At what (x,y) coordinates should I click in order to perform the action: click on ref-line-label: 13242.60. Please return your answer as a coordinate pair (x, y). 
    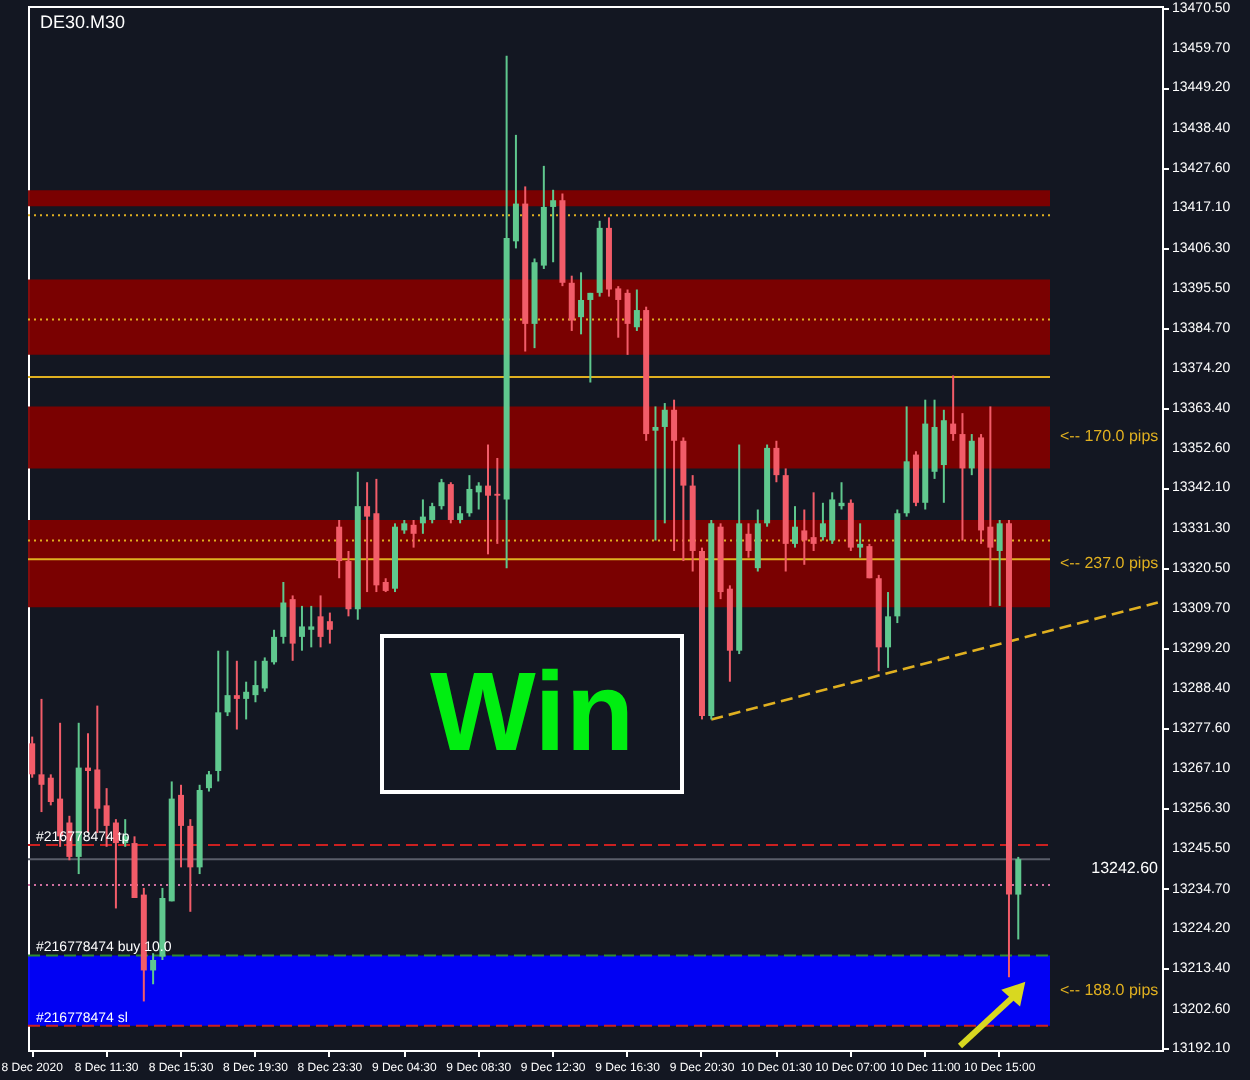
    Looking at the image, I should click on (1125, 868).